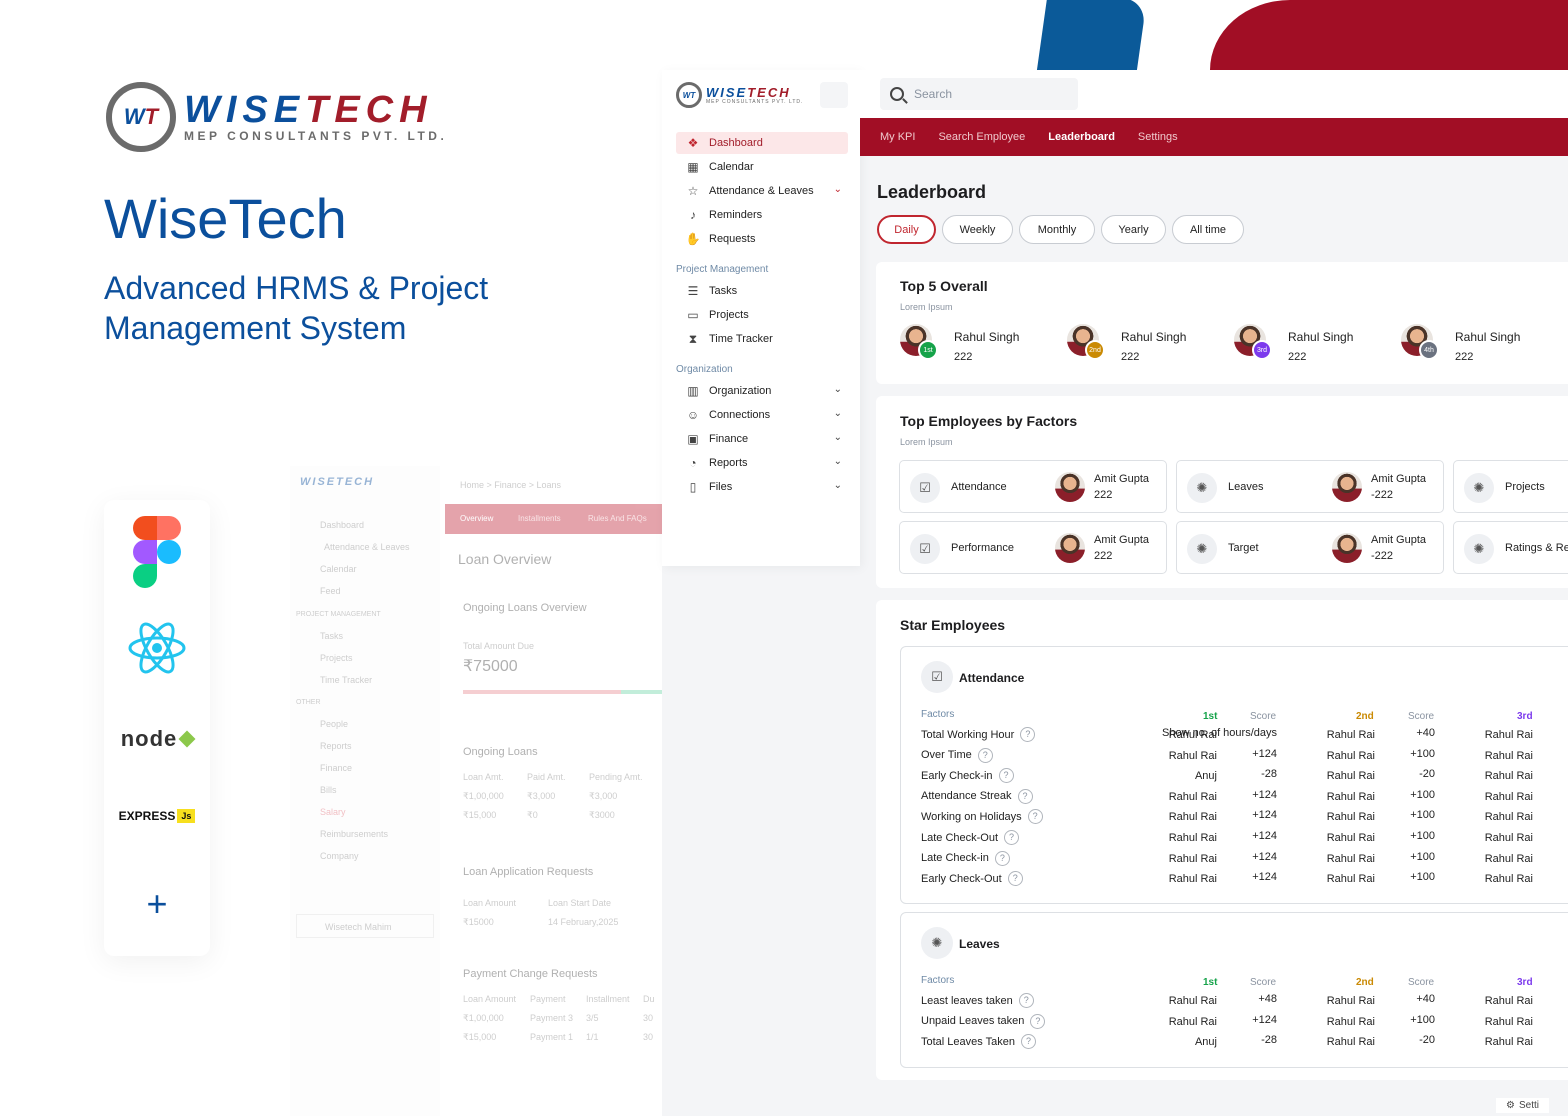 This screenshot has width=1568, height=1116. What do you see at coordinates (762, 315) in the screenshot?
I see `sidebar-item-projects: ▭ Projects` at bounding box center [762, 315].